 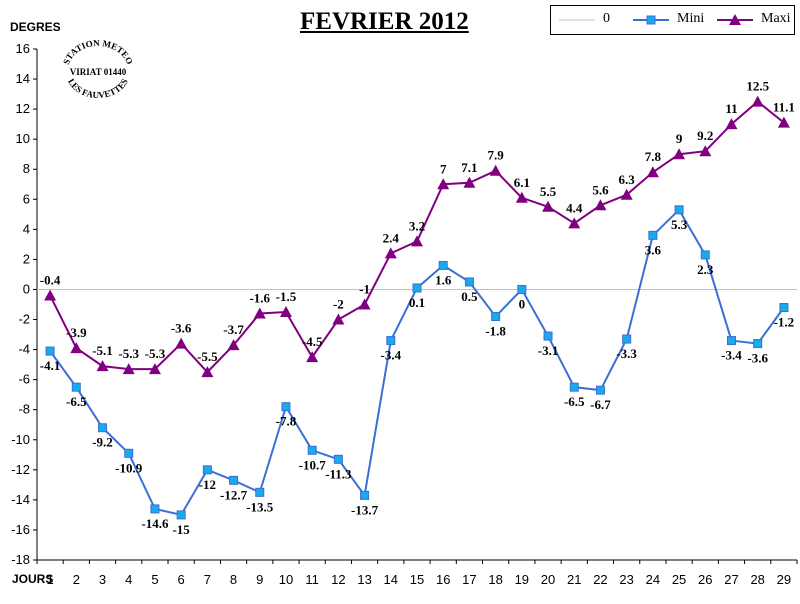 What do you see at coordinates (705, 579) in the screenshot?
I see `x-tick-label: 26` at bounding box center [705, 579].